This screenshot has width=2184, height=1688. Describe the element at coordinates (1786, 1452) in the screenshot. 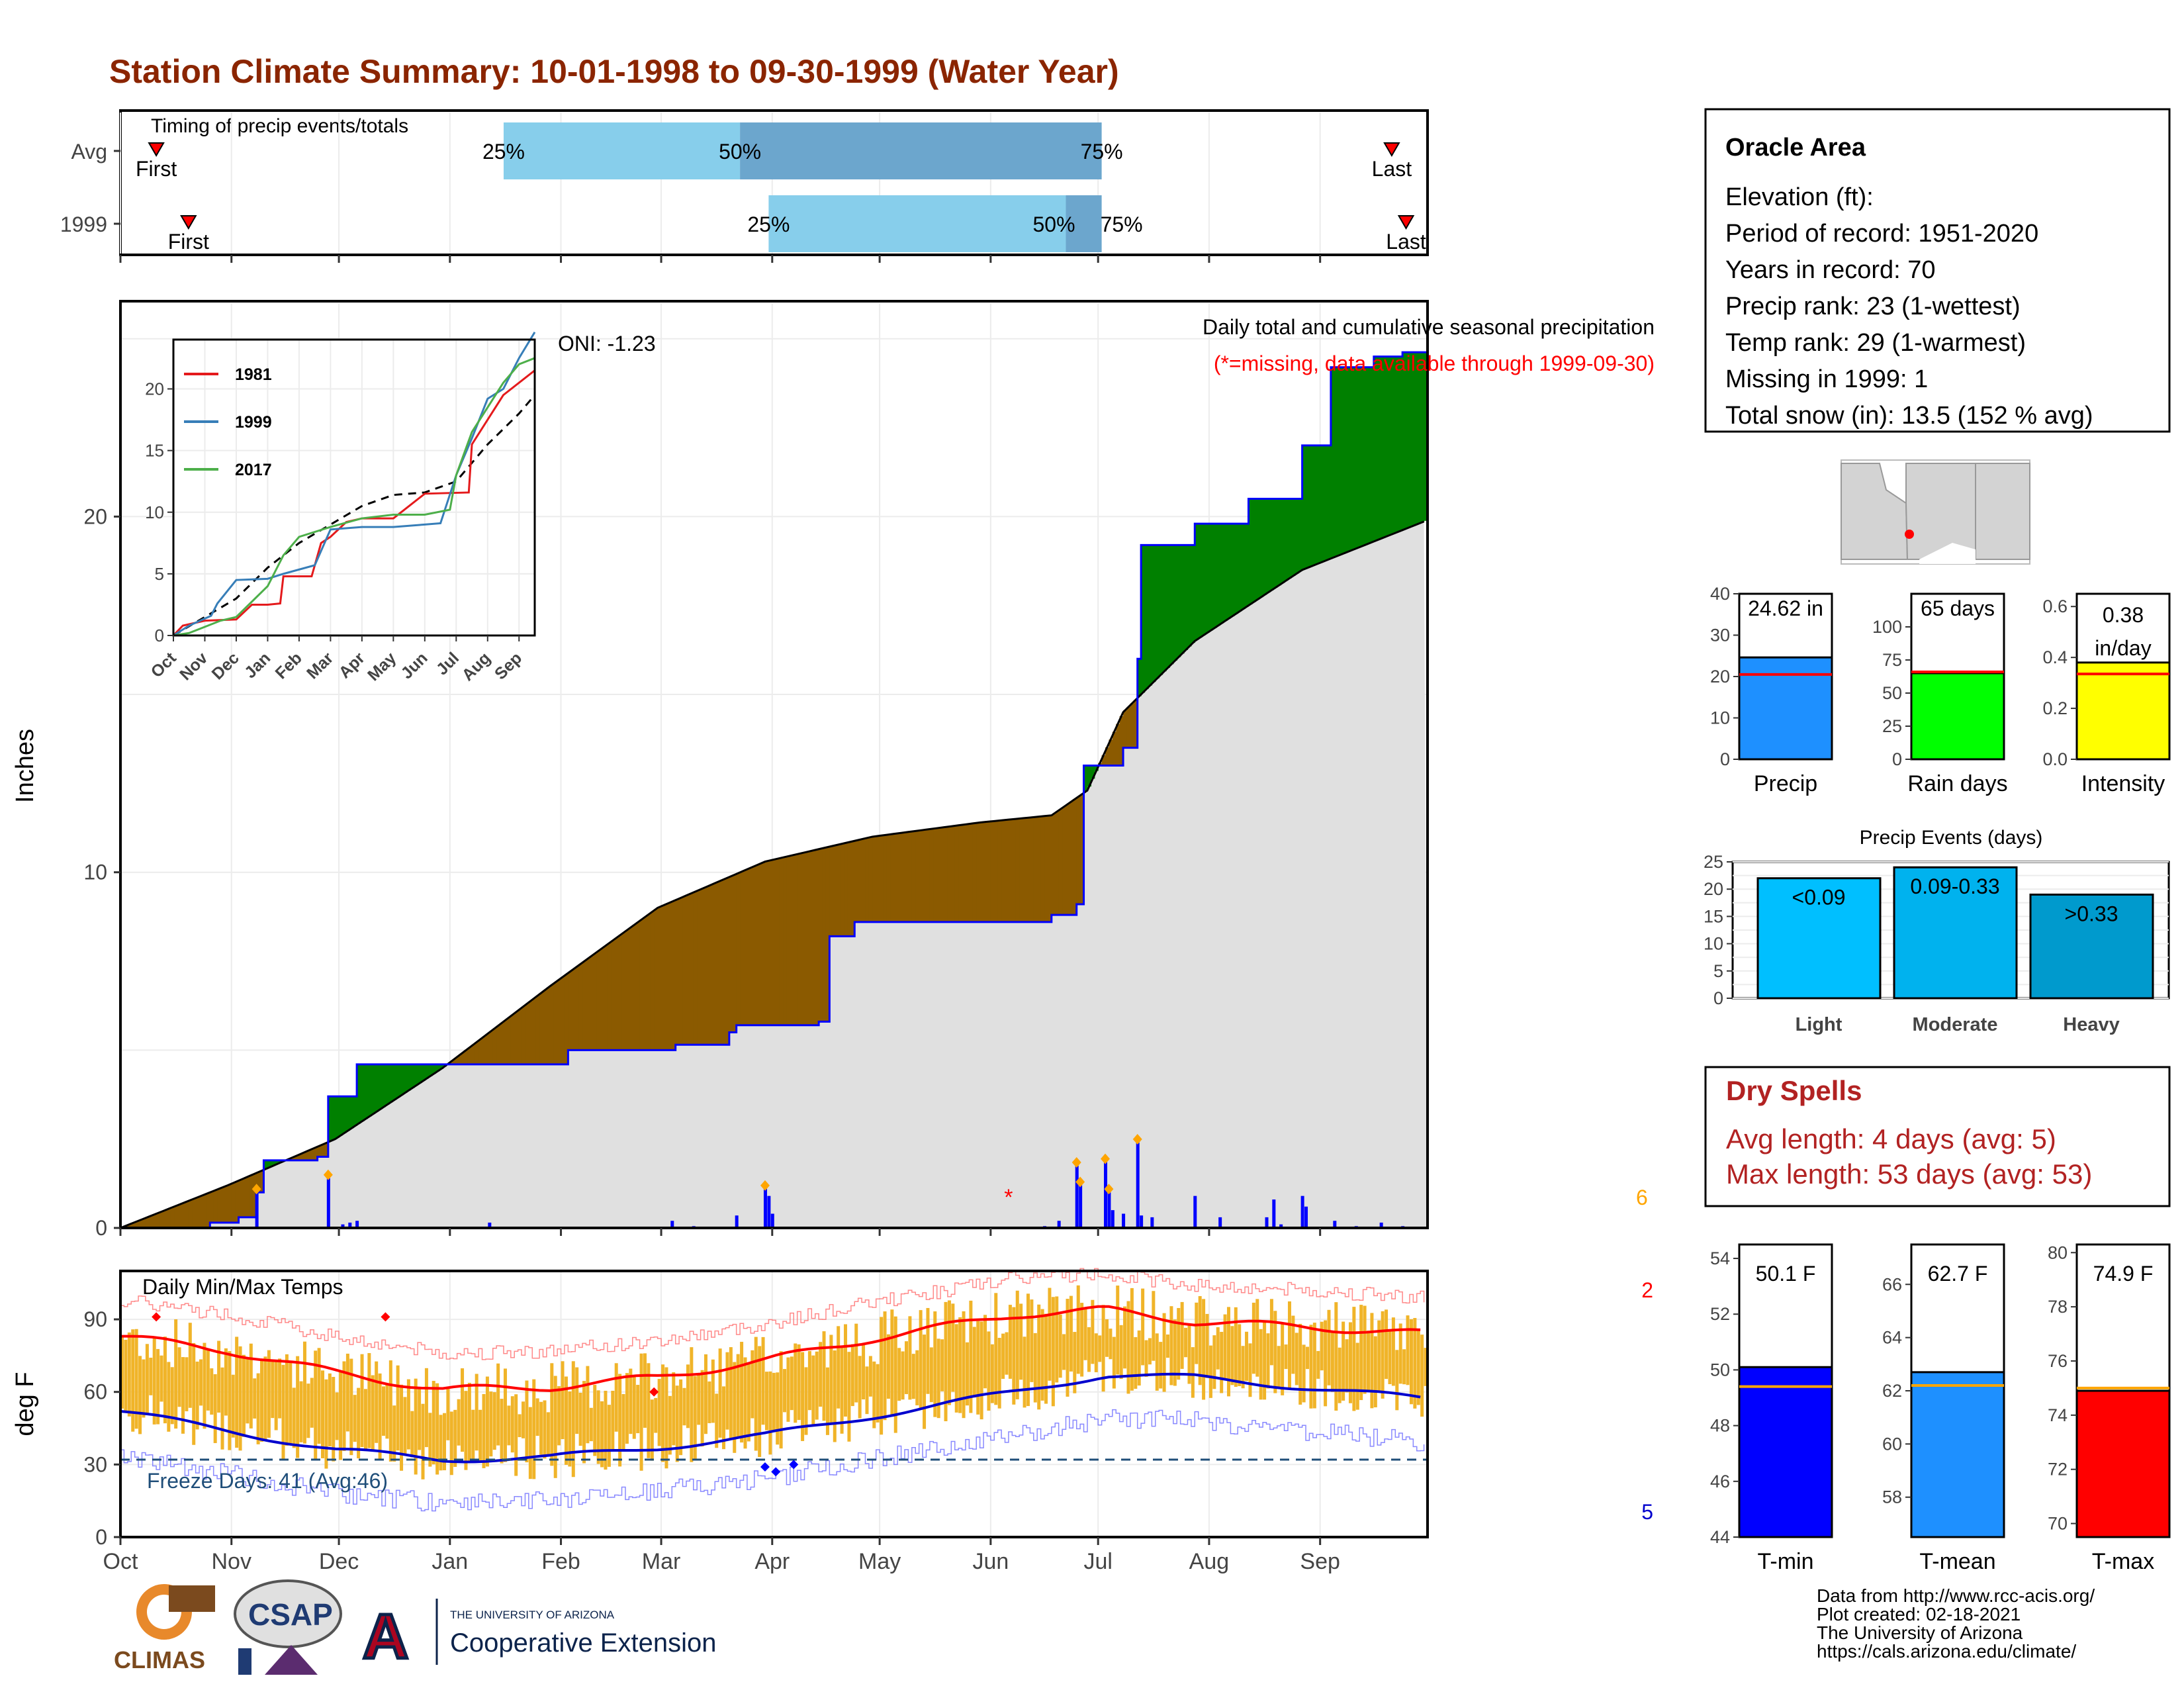

I see `temp-bar-tmin` at that location.